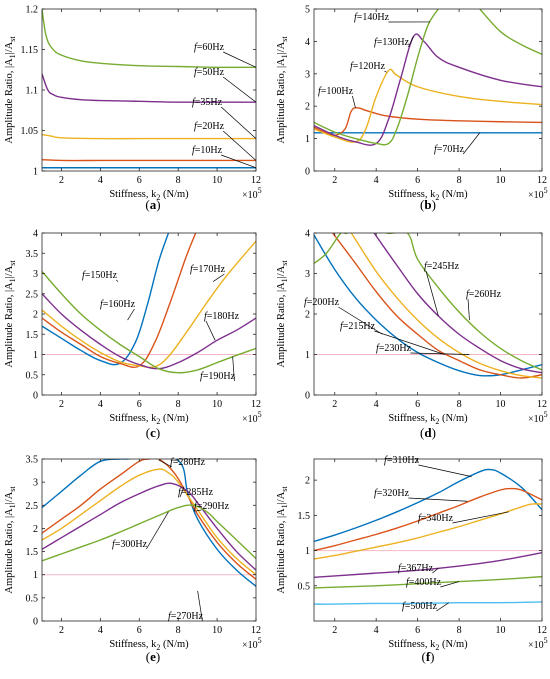 The height and width of the screenshot is (679, 550). What do you see at coordinates (304, 586) in the screenshot?
I see `y-tick-label: 0.5` at bounding box center [304, 586].